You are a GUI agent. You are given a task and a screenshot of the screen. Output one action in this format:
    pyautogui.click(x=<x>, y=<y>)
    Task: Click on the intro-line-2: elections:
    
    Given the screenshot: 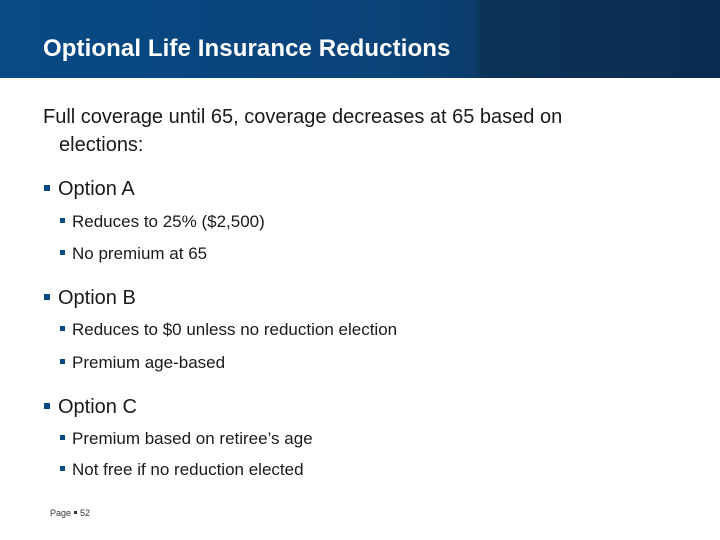 What is the action you would take?
    pyautogui.click(x=101, y=145)
    